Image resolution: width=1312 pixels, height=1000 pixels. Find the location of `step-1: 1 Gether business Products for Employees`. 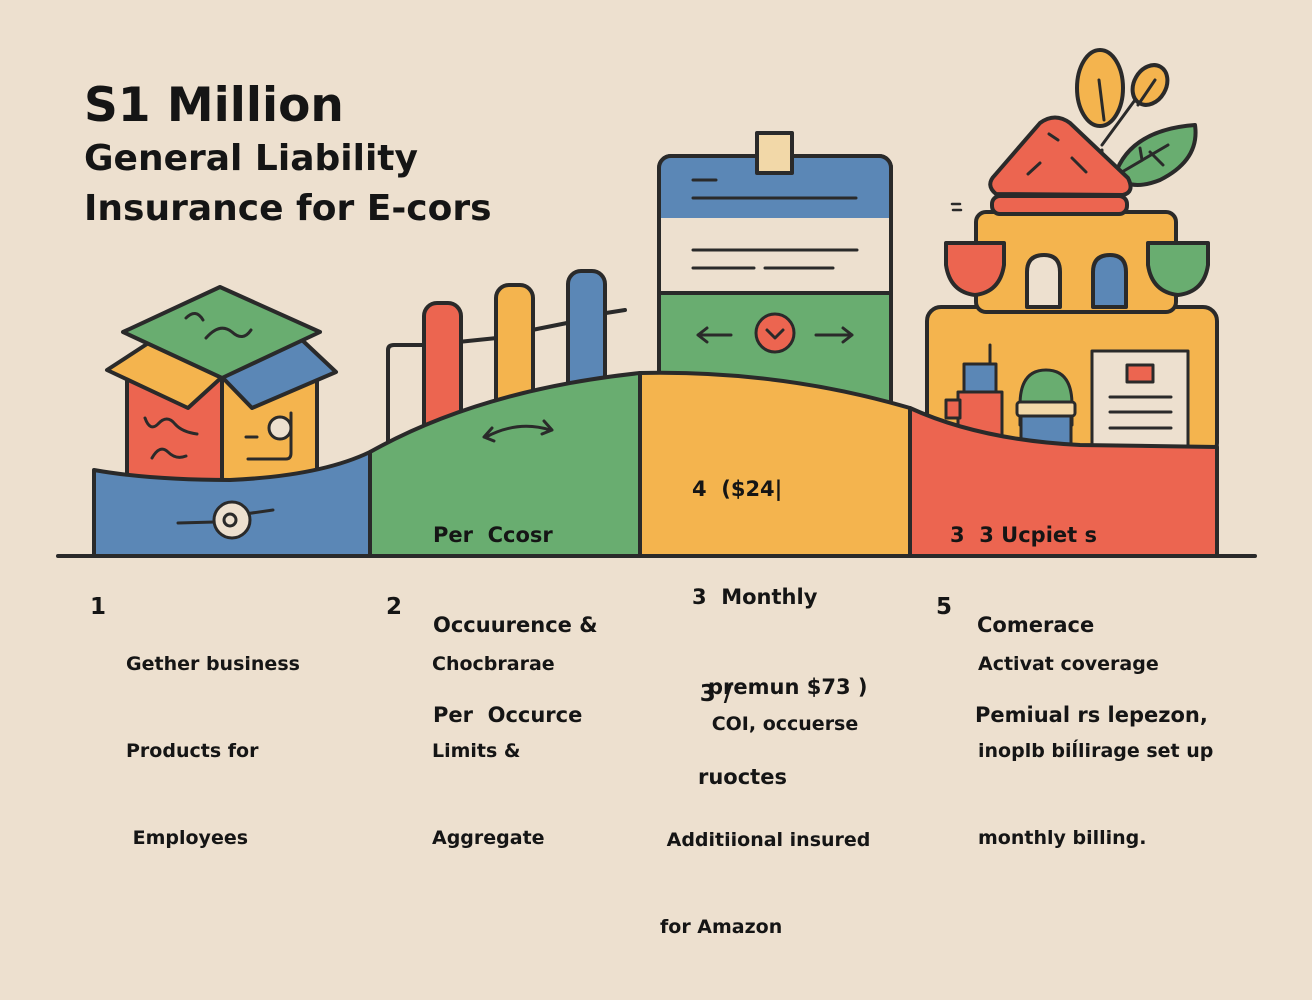

step-1: 1 Gether business Products for Employees is located at coordinates (195, 751).